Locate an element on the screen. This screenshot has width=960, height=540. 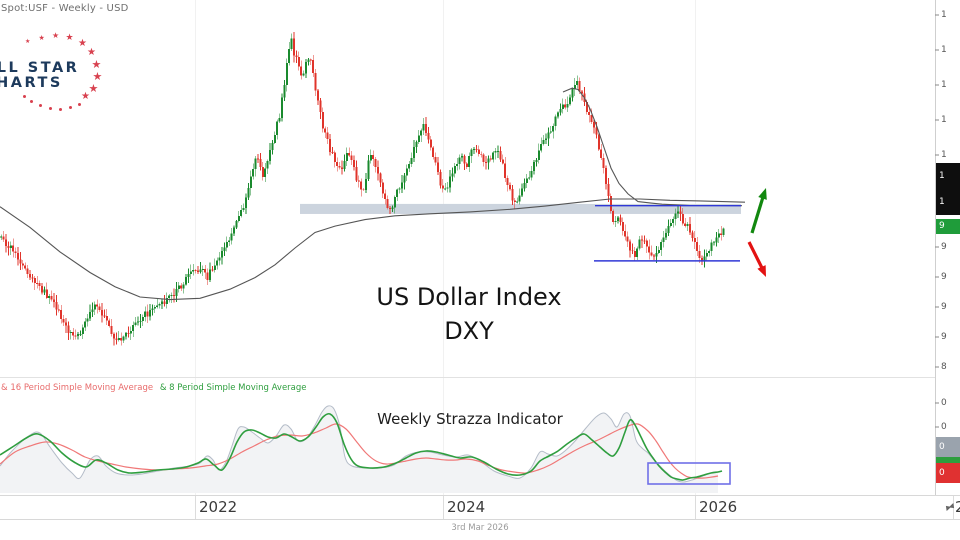
date-axis: 2022 2024 2026 2 is located at coordinates (480, 507).